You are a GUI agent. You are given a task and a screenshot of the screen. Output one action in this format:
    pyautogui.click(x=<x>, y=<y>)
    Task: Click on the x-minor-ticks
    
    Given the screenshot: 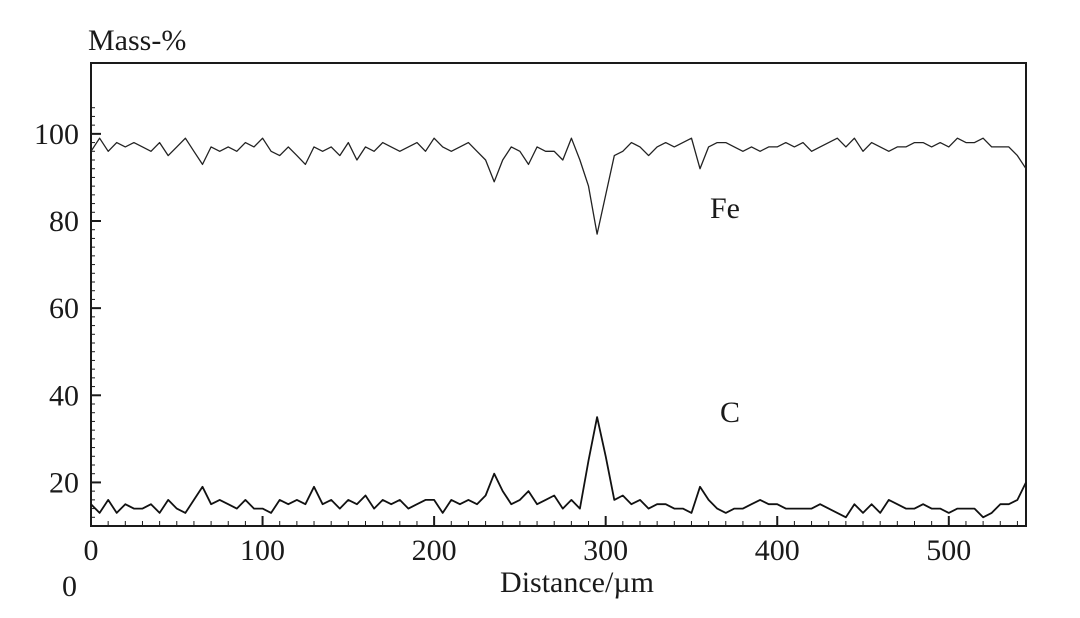 What is the action you would take?
    pyautogui.click(x=562, y=523)
    